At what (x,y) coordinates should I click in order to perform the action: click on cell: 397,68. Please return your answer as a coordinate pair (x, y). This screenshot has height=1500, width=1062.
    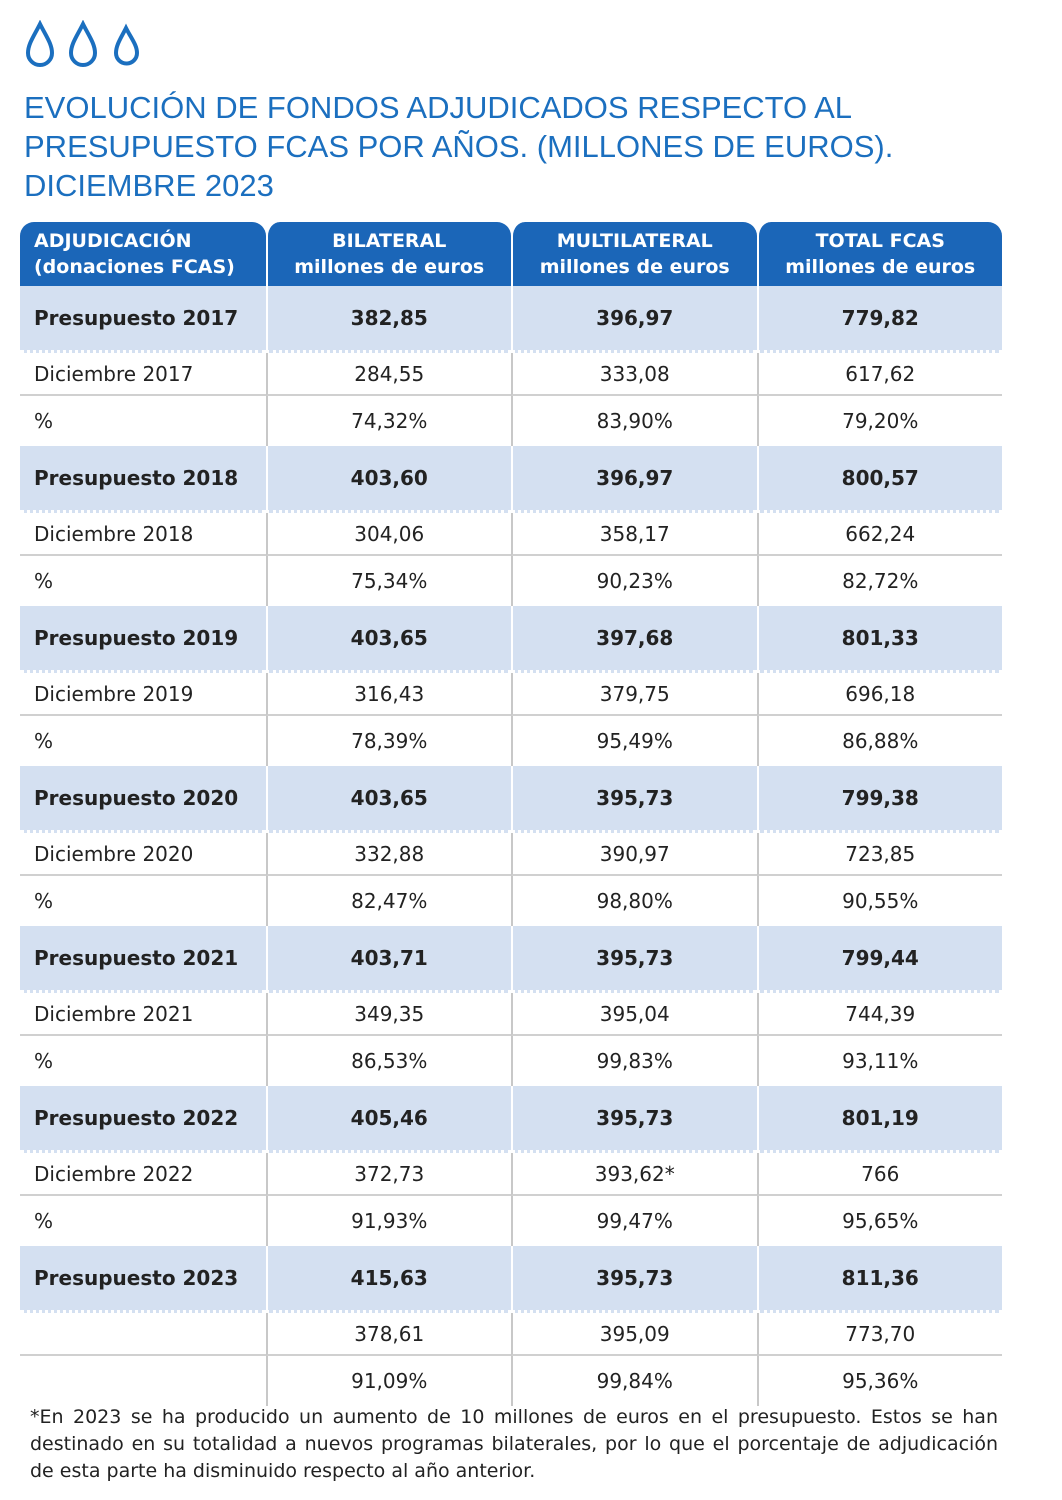
    Looking at the image, I should click on (634, 639).